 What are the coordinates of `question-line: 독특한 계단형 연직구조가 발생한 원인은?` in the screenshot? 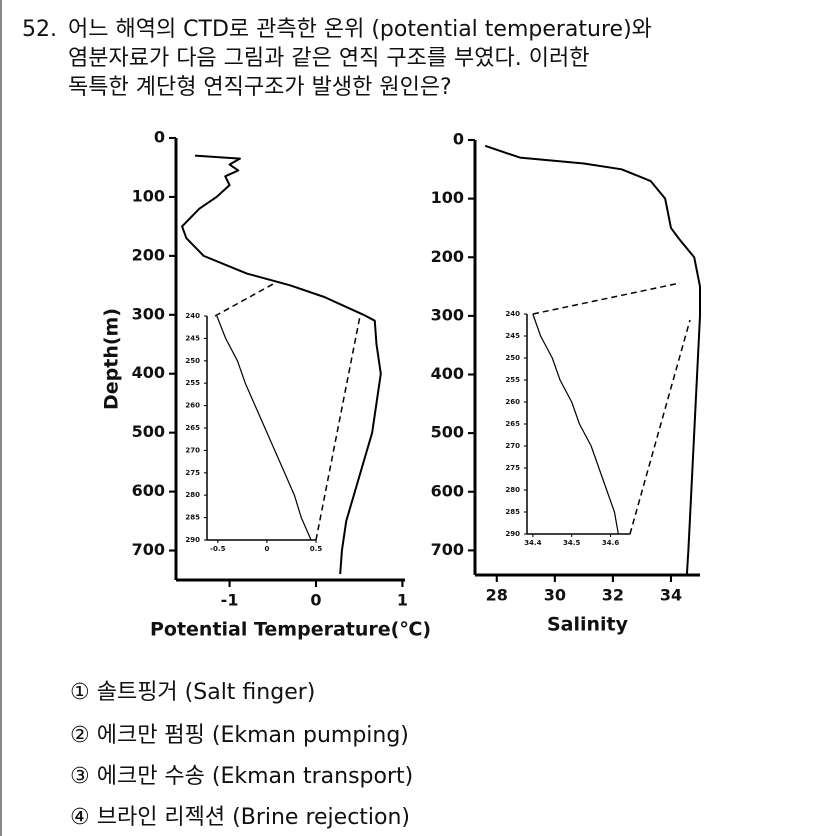 It's located at (260, 87).